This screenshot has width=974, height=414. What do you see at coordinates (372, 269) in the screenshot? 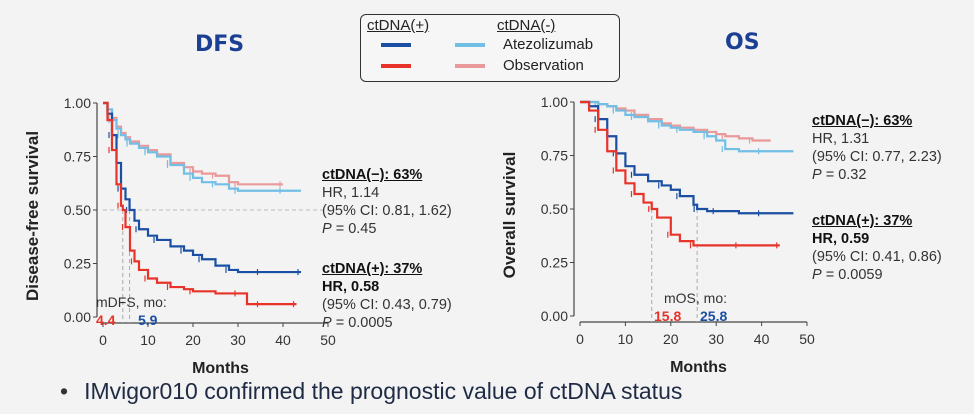
I see `dfs-pos-label: ctDNA(+): 37%` at bounding box center [372, 269].